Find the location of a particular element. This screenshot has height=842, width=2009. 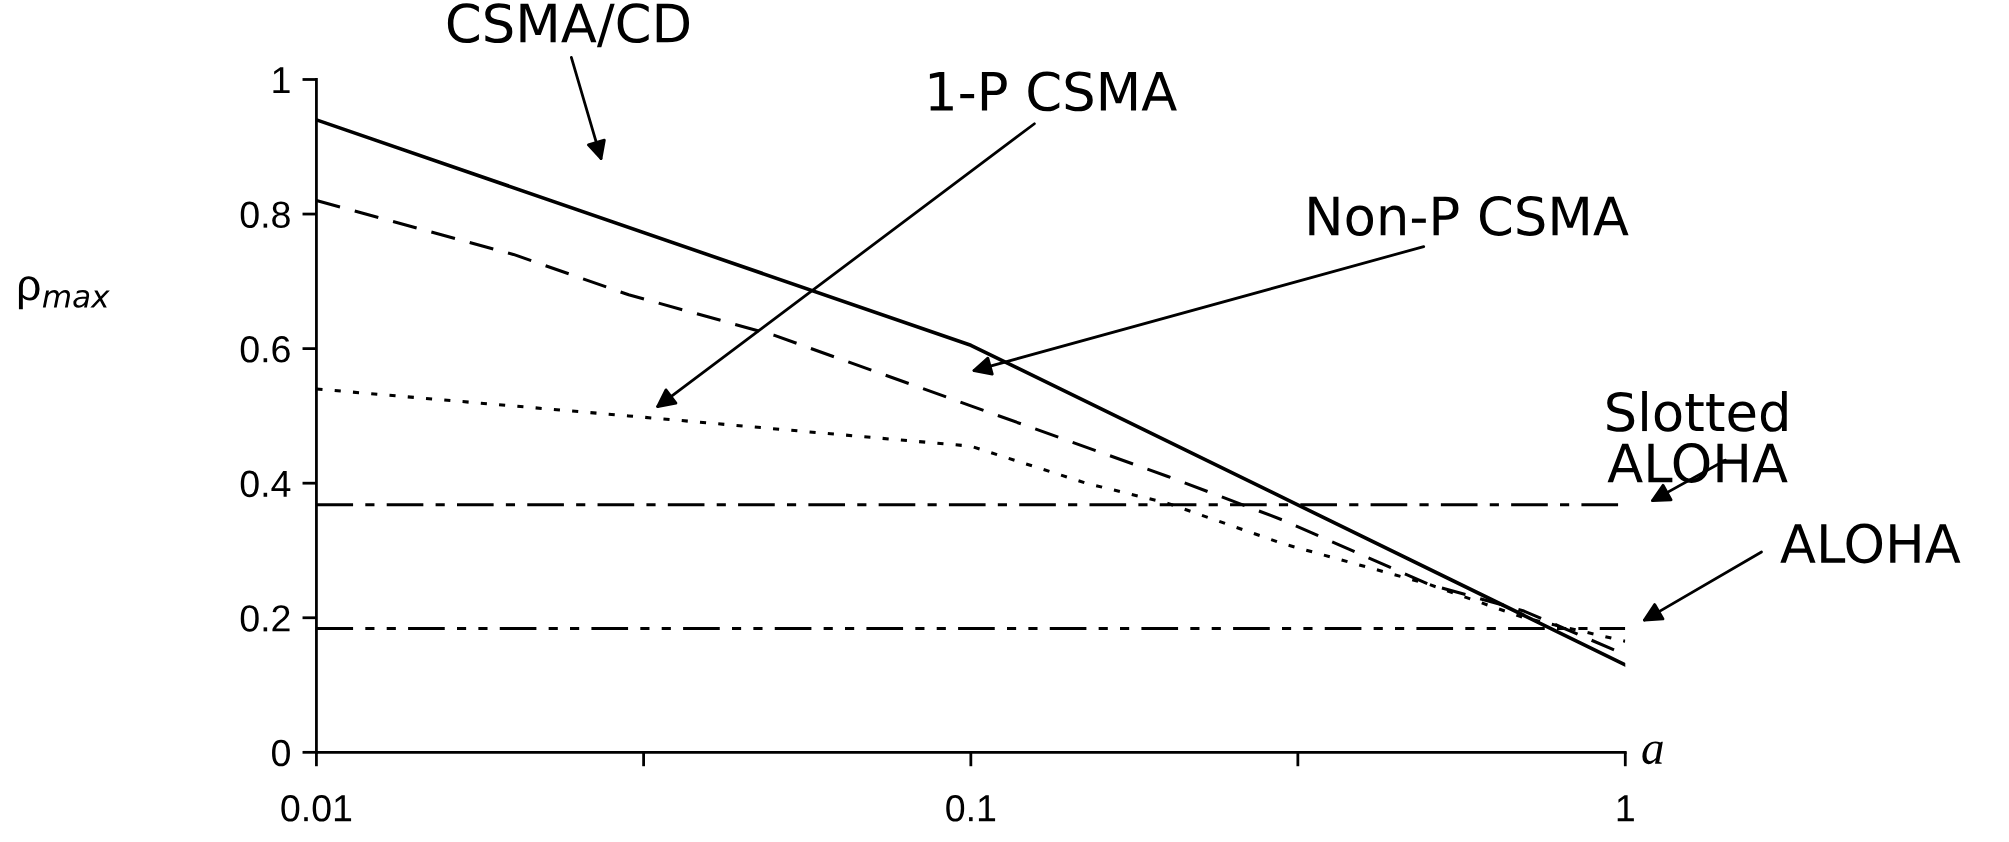

y-tick-label: 0.4 is located at coordinates (265, 484).